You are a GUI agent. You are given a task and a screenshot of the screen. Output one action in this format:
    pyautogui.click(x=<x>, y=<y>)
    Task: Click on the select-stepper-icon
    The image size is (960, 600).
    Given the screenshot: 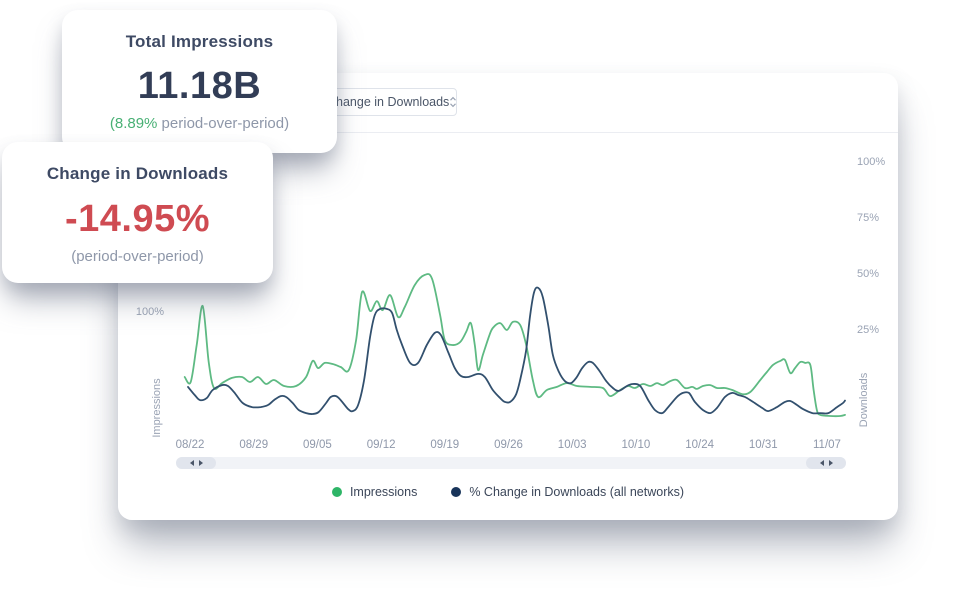 What is the action you would take?
    pyautogui.click(x=452, y=102)
    